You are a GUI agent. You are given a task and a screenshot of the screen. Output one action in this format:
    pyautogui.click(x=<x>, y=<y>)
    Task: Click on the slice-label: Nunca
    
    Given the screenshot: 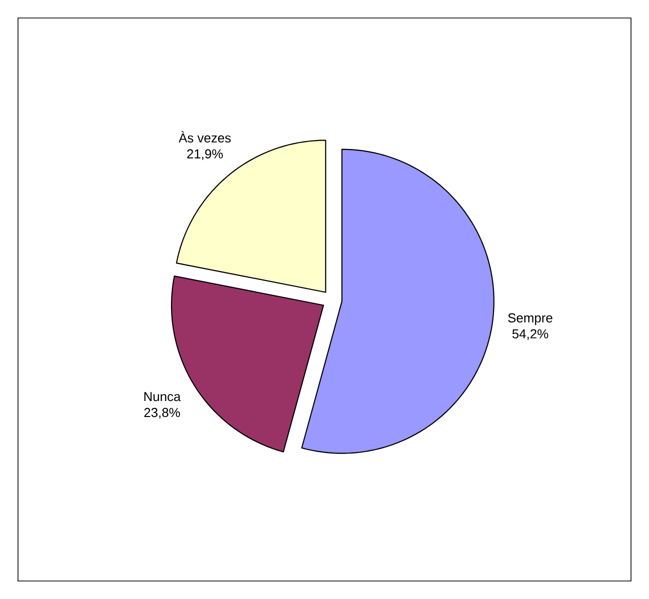 What is the action you would take?
    pyautogui.click(x=162, y=397)
    